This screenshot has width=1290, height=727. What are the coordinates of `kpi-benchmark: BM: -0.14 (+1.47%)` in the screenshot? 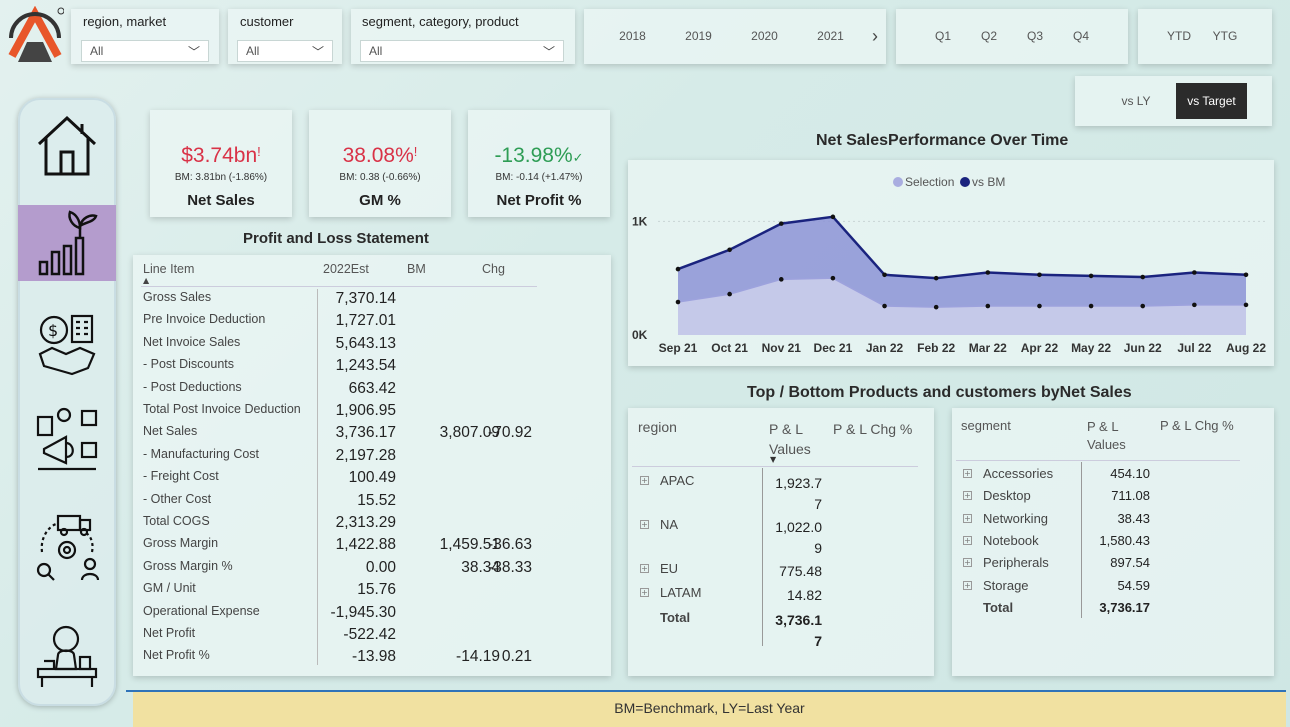 It's located at (539, 177).